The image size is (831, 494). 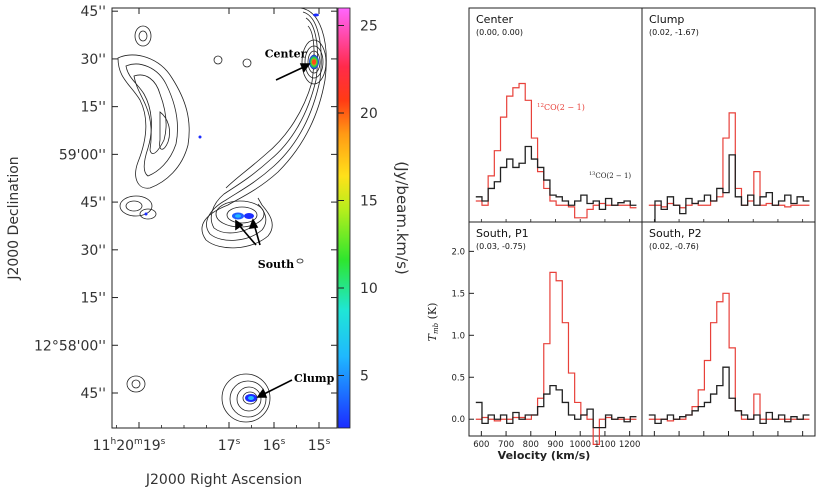 I want to click on emission-center-core, so click(x=314, y=62).